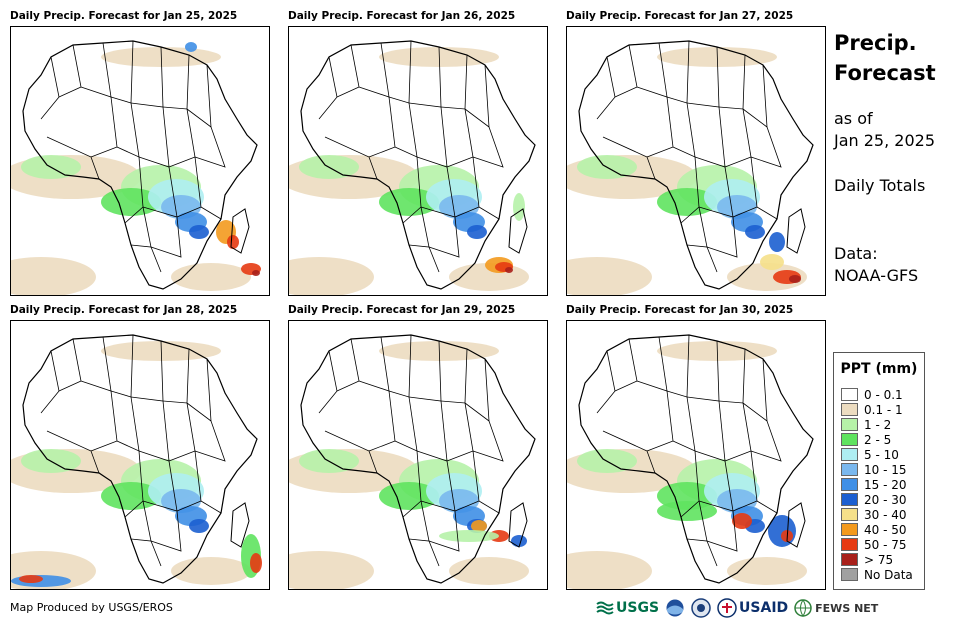  I want to click on legend-label: 0 - 0.1, so click(883, 395).